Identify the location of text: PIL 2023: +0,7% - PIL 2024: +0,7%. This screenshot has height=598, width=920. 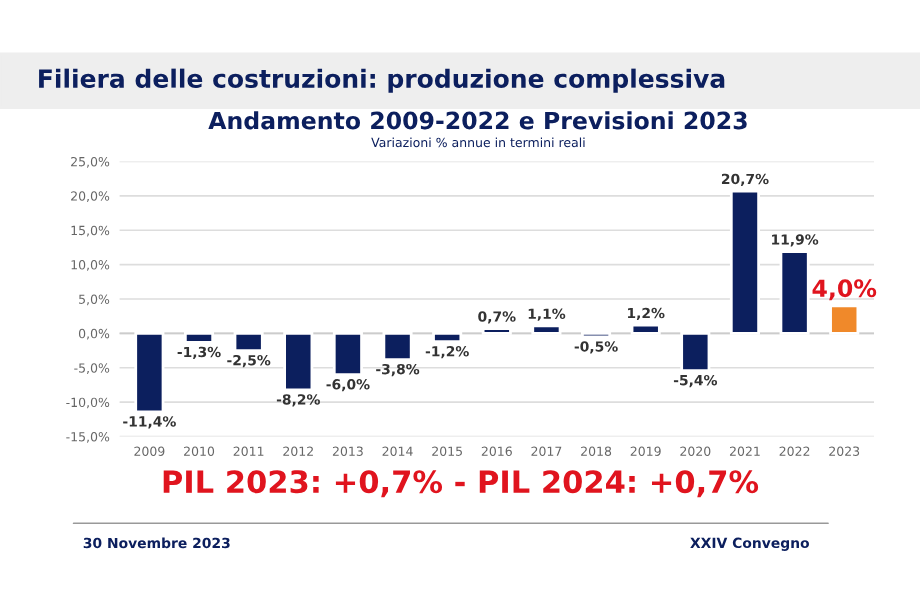
(461, 484).